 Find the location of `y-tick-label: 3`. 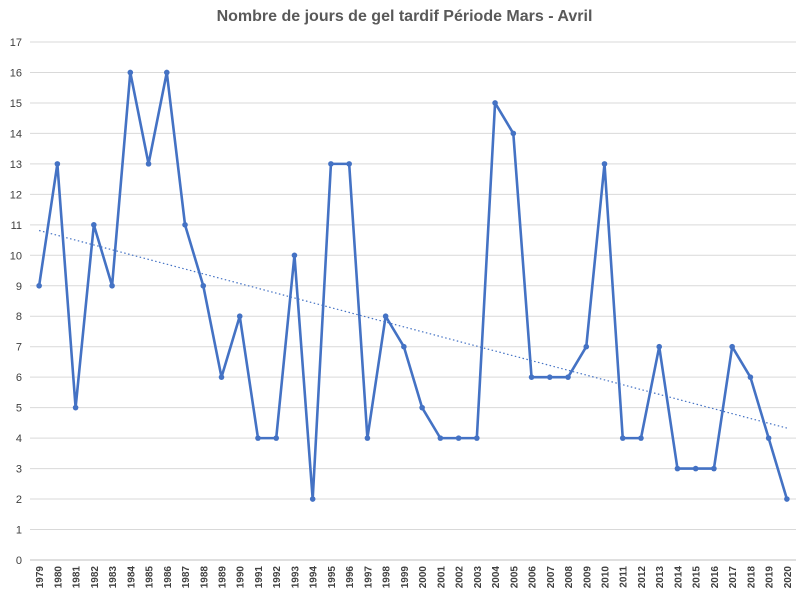

y-tick-label: 3 is located at coordinates (19, 470).